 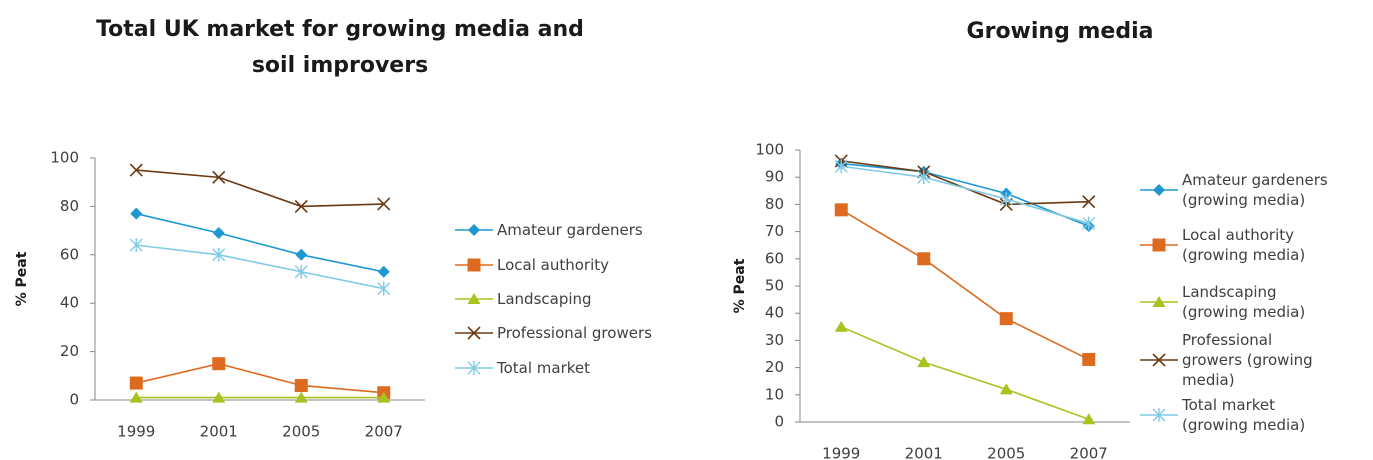 I want to click on legend-item: Amateur gardeners, so click(x=560, y=230).